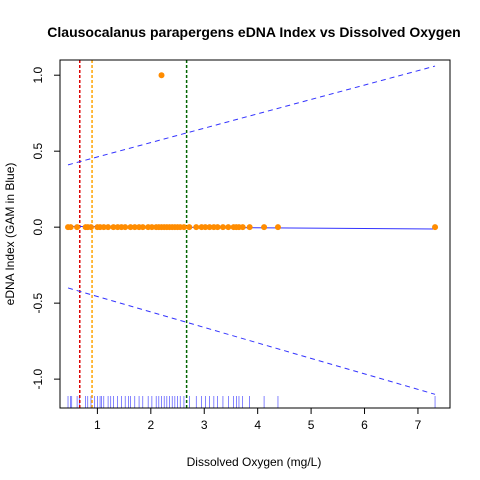 This screenshot has width=480, height=480. Describe the element at coordinates (38, 378) in the screenshot. I see `y-tick-label: -1.0` at that location.